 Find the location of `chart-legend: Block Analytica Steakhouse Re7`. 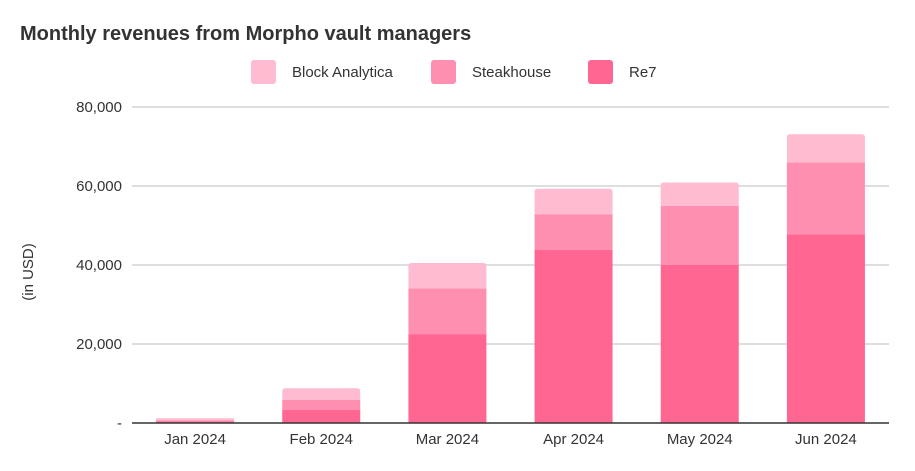

chart-legend: Block Analytica Steakhouse Re7 is located at coordinates (454, 72).